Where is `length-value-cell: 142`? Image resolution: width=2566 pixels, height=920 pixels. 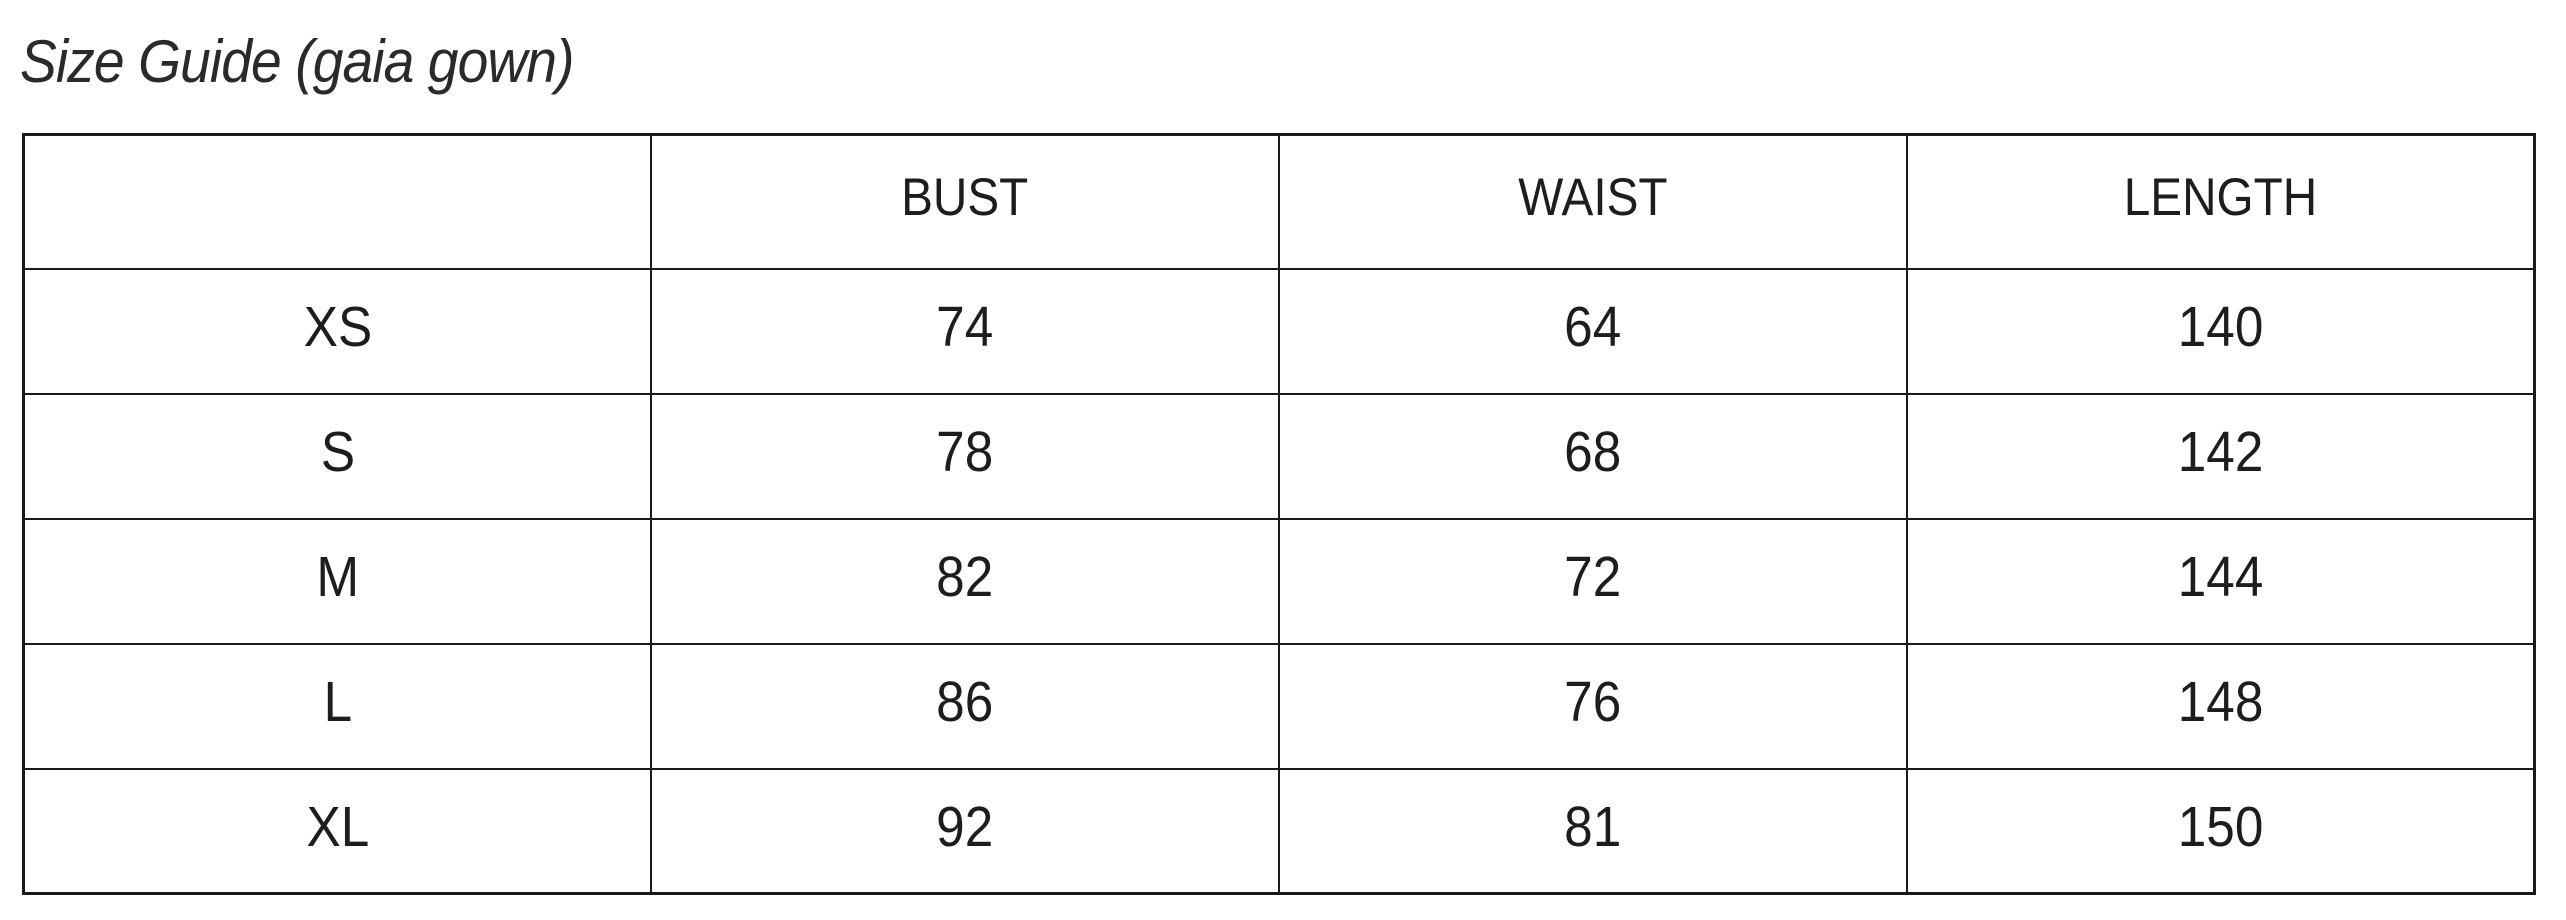 length-value-cell: 142 is located at coordinates (2220, 456).